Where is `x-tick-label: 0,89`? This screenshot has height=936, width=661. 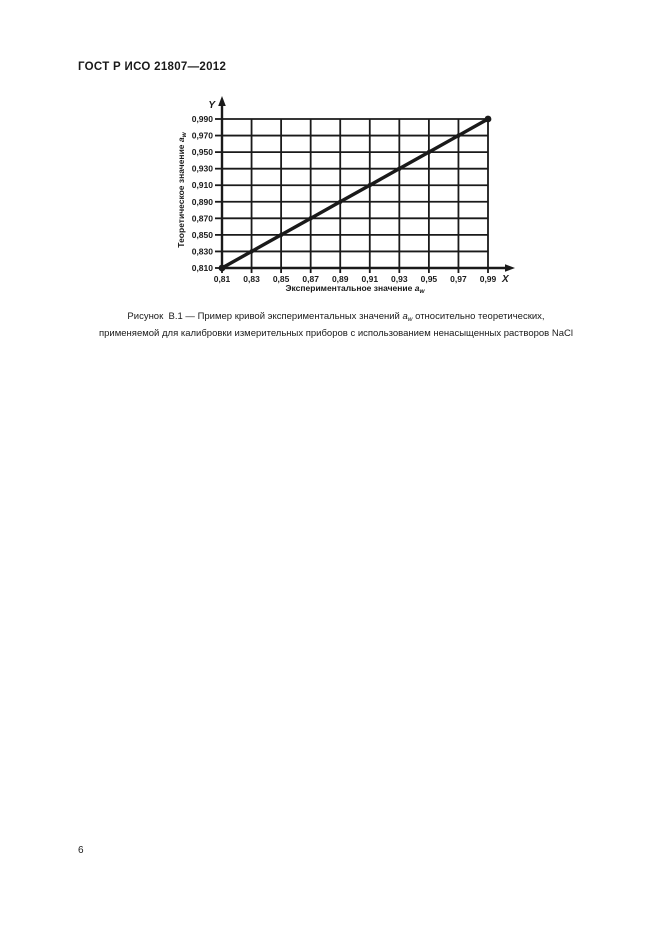
x-tick-label: 0,89 is located at coordinates (340, 279).